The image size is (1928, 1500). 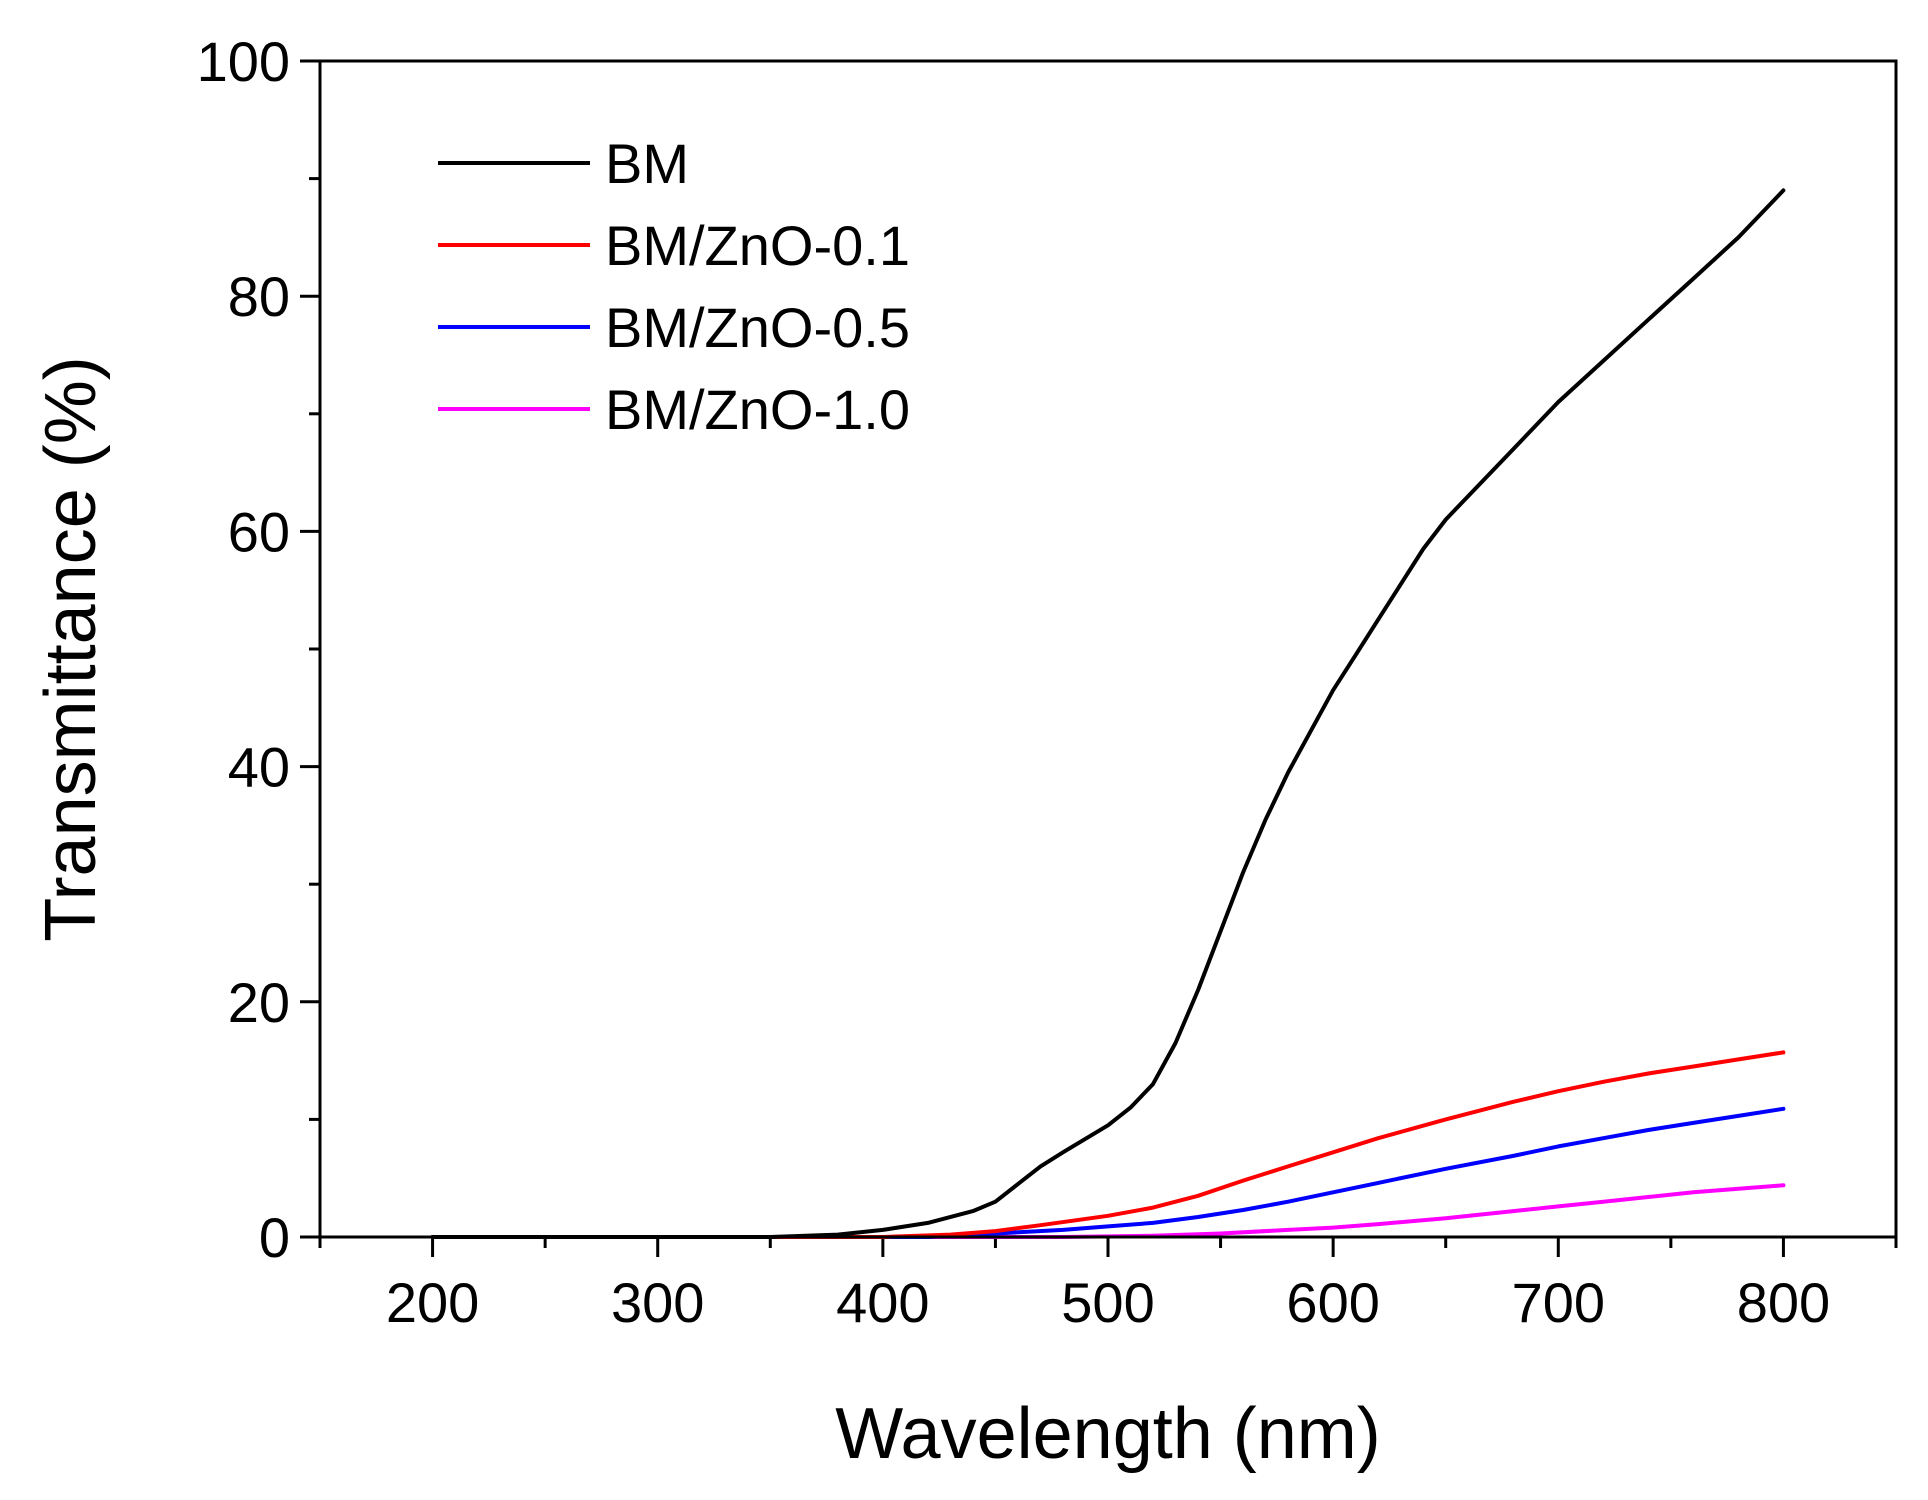 What do you see at coordinates (1558, 1302) in the screenshot?
I see `x-tick-label: 700` at bounding box center [1558, 1302].